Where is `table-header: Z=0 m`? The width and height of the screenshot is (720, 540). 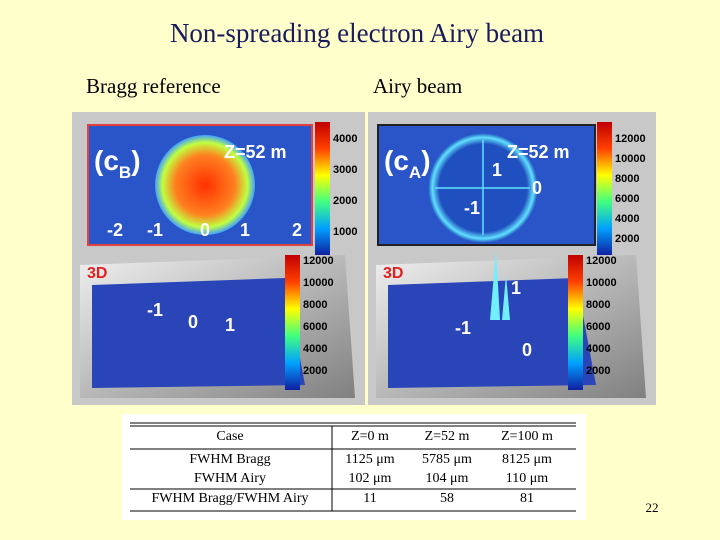 table-header: Z=0 m is located at coordinates (370, 436).